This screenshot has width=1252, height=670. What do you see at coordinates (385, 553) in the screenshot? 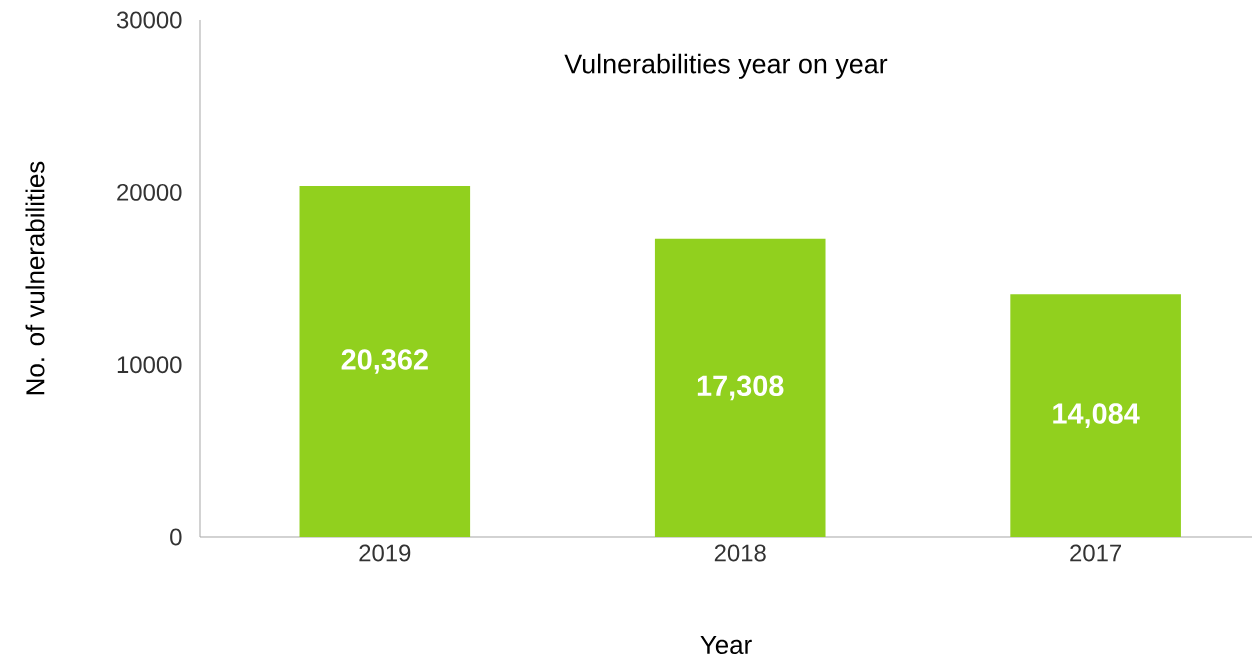
I see `x-tick-label: 2019` at bounding box center [385, 553].